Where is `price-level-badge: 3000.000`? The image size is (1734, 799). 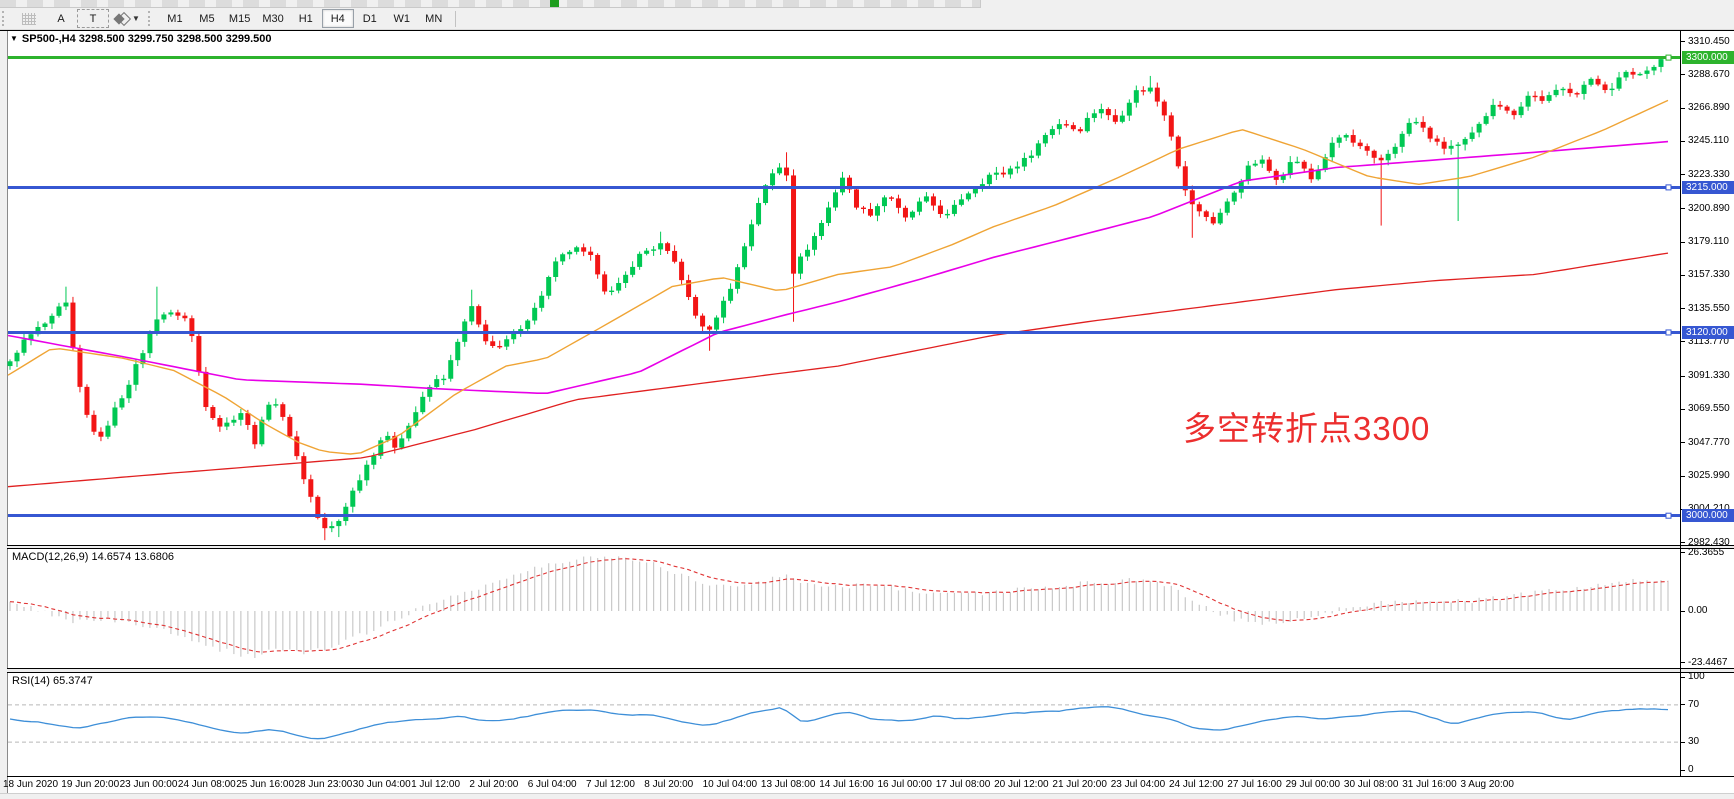
price-level-badge: 3000.000 is located at coordinates (1708, 516).